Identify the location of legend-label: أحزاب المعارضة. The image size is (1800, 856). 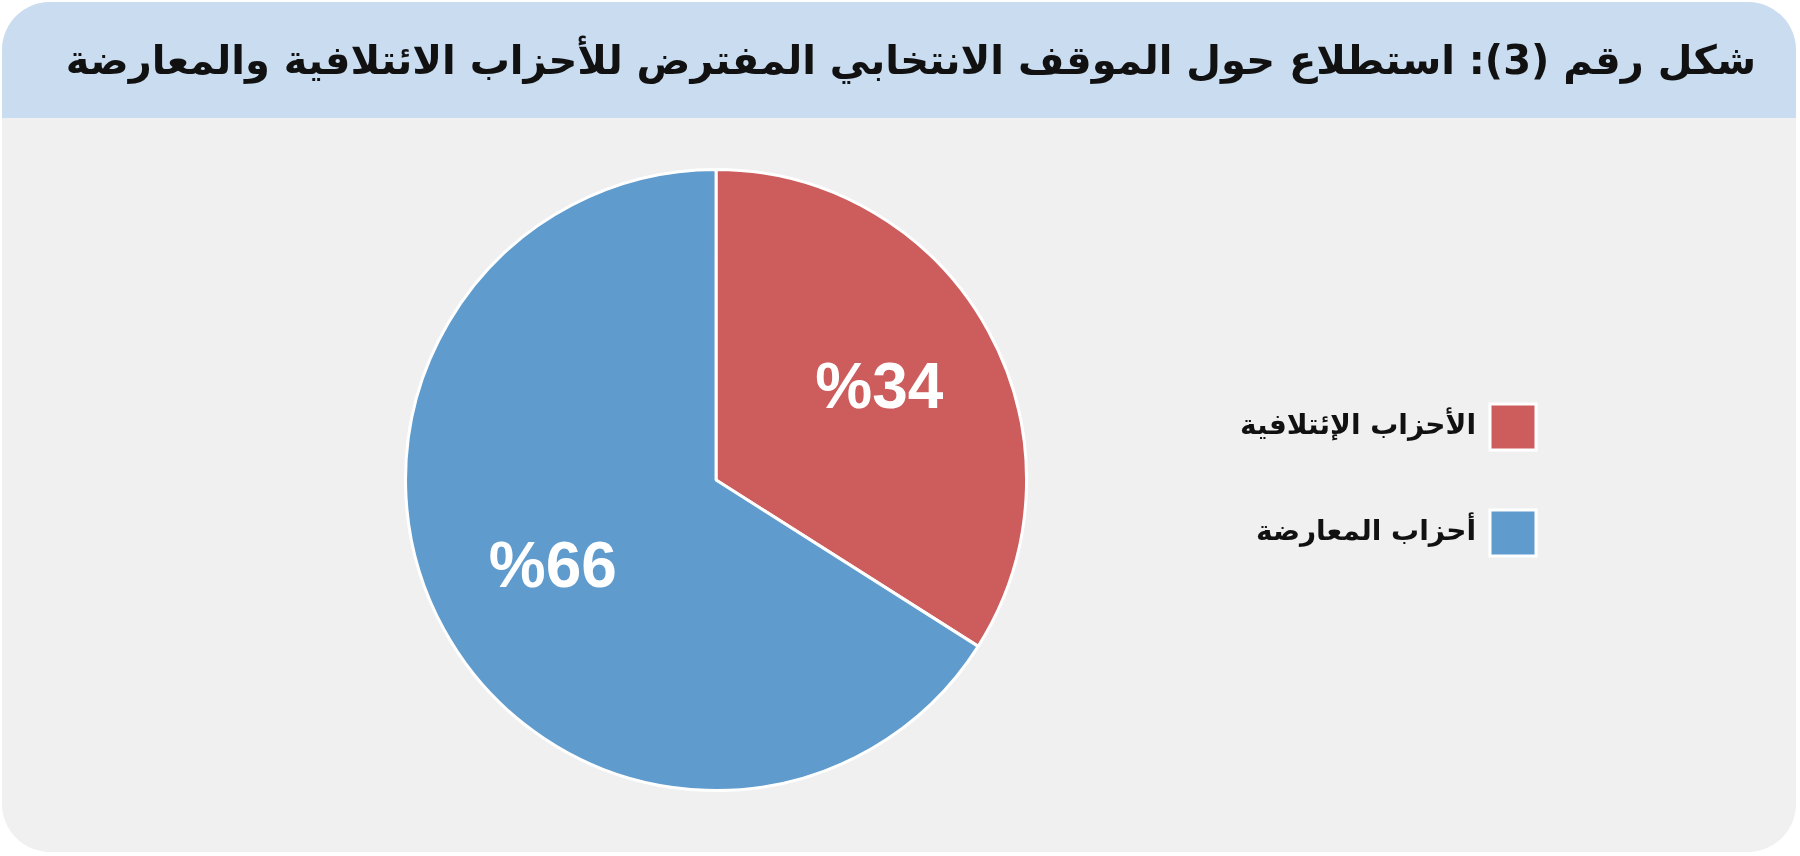
(1365, 530).